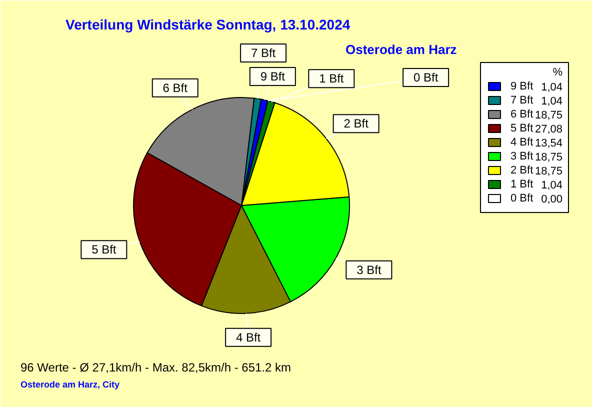 This screenshot has height=407, width=592. Describe the element at coordinates (548, 130) in the screenshot. I see `data-label: 27,08` at that location.